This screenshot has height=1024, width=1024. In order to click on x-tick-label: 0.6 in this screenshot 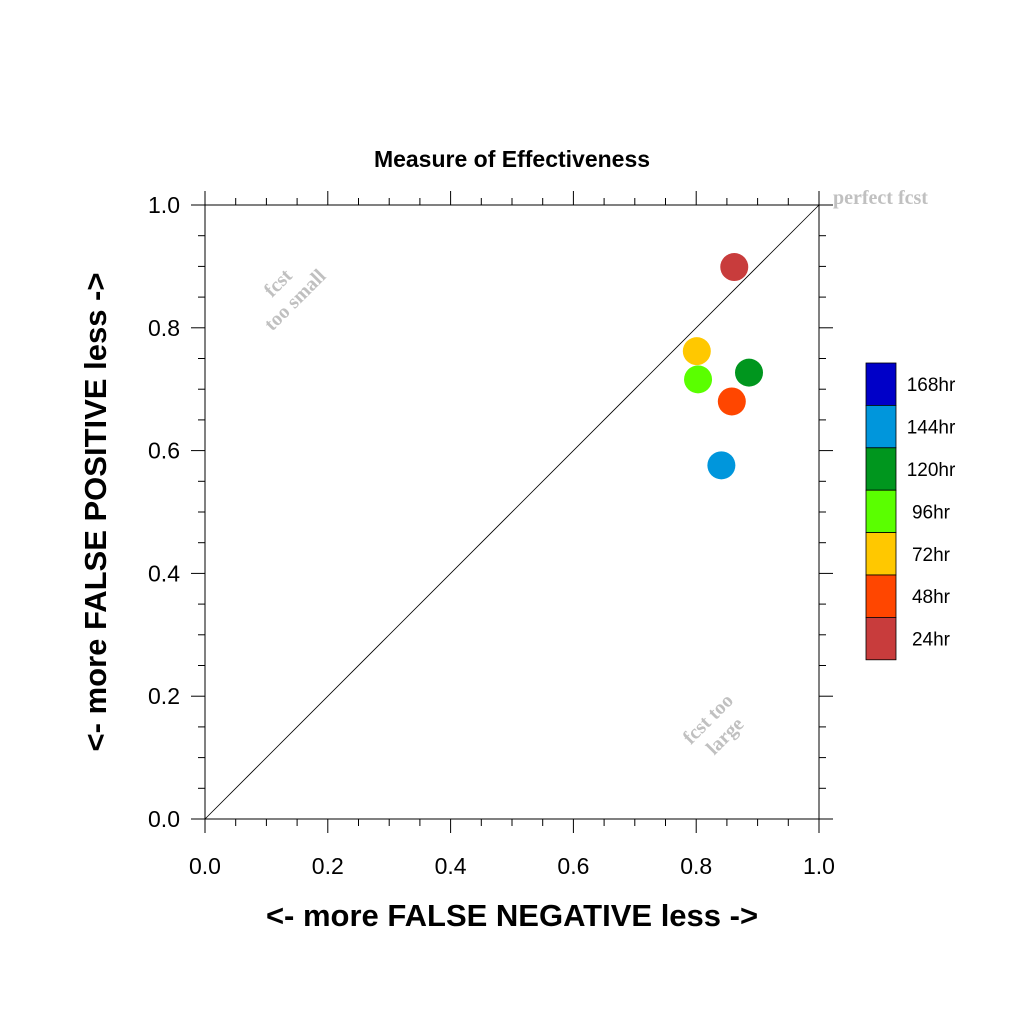, I will do `click(573, 866)`.